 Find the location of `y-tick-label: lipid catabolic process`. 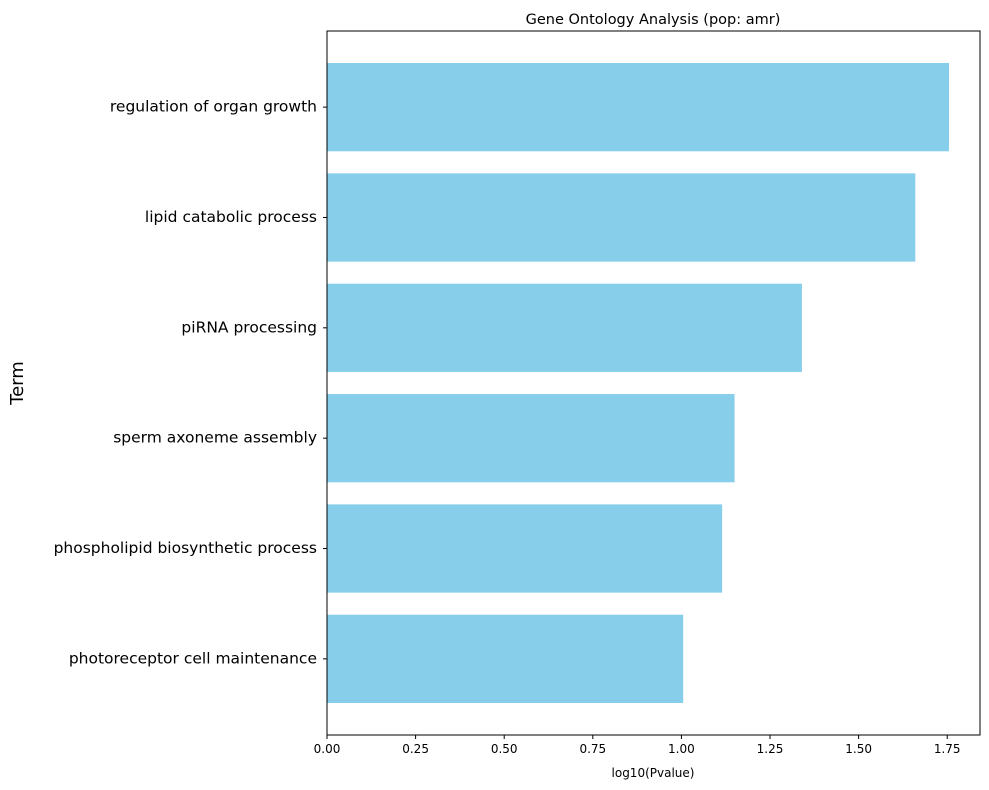

y-tick-label: lipid catabolic process is located at coordinates (231, 217).